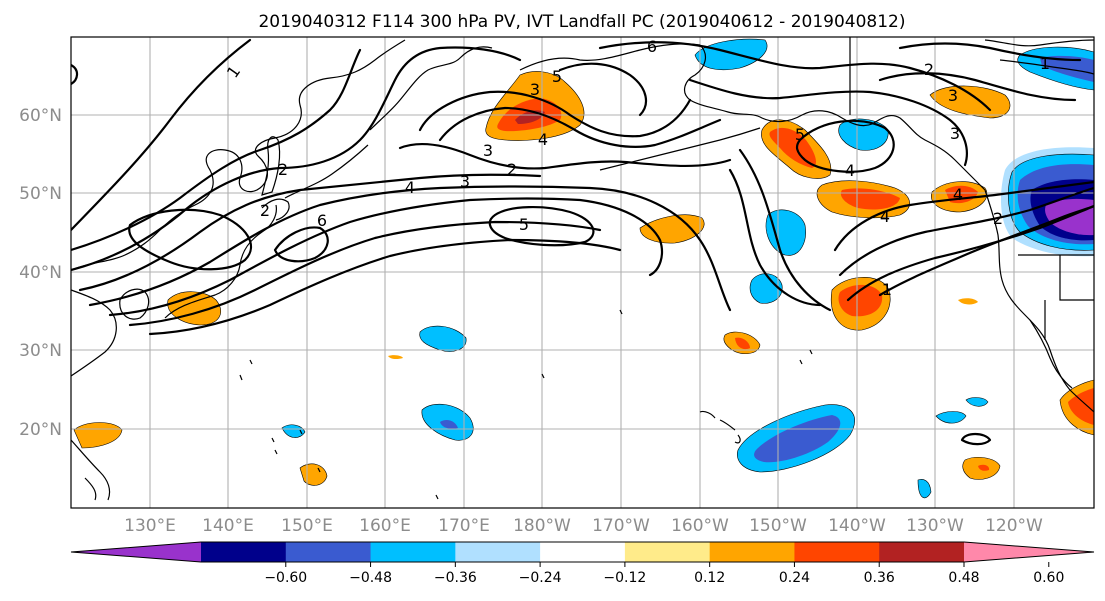 The height and width of the screenshot is (601, 1105). I want to click on lat-label: 40°N, so click(40, 273).